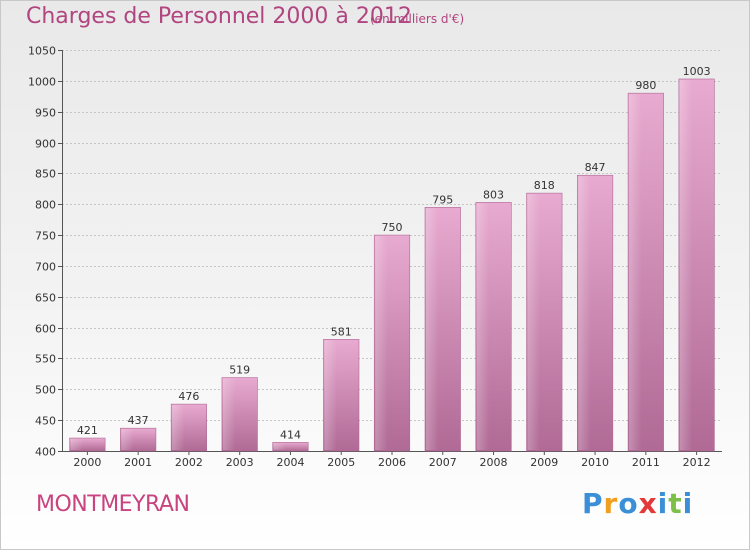 The width and height of the screenshot is (750, 550). Describe the element at coordinates (45, 329) in the screenshot. I see `y-tick-label: 600` at that location.